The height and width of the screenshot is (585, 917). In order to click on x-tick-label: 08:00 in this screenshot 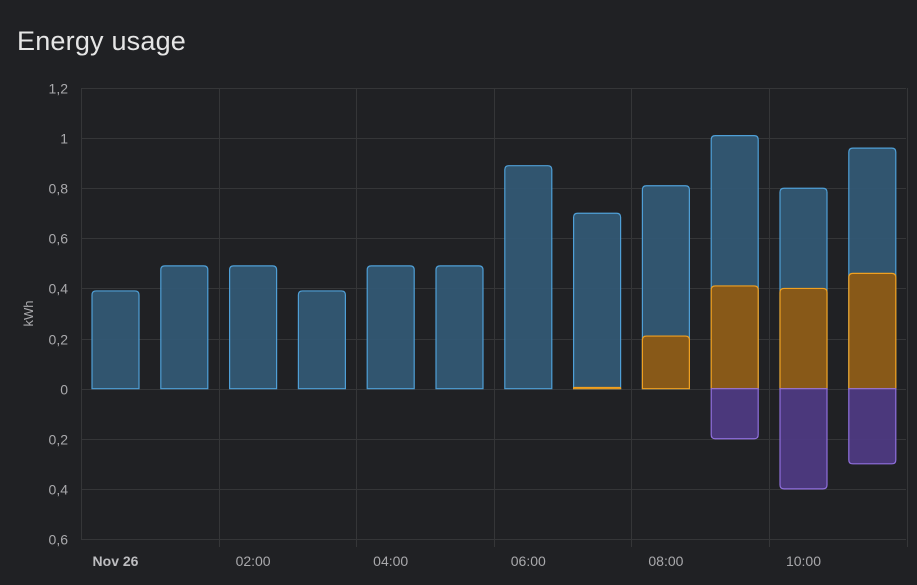, I will do `click(665, 561)`.